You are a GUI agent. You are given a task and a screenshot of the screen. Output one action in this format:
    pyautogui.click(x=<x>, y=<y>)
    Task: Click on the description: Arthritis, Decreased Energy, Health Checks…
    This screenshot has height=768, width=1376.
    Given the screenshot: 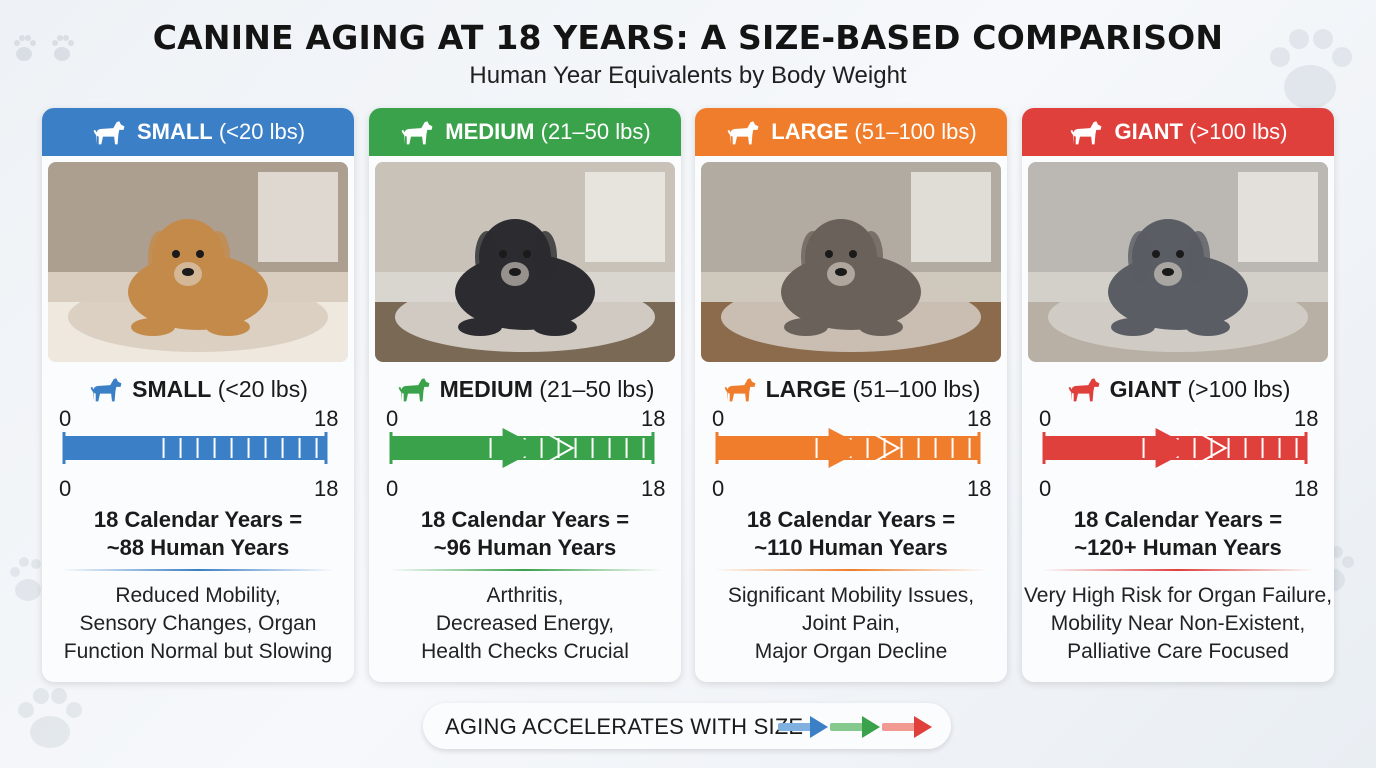 What is the action you would take?
    pyautogui.click(x=525, y=624)
    